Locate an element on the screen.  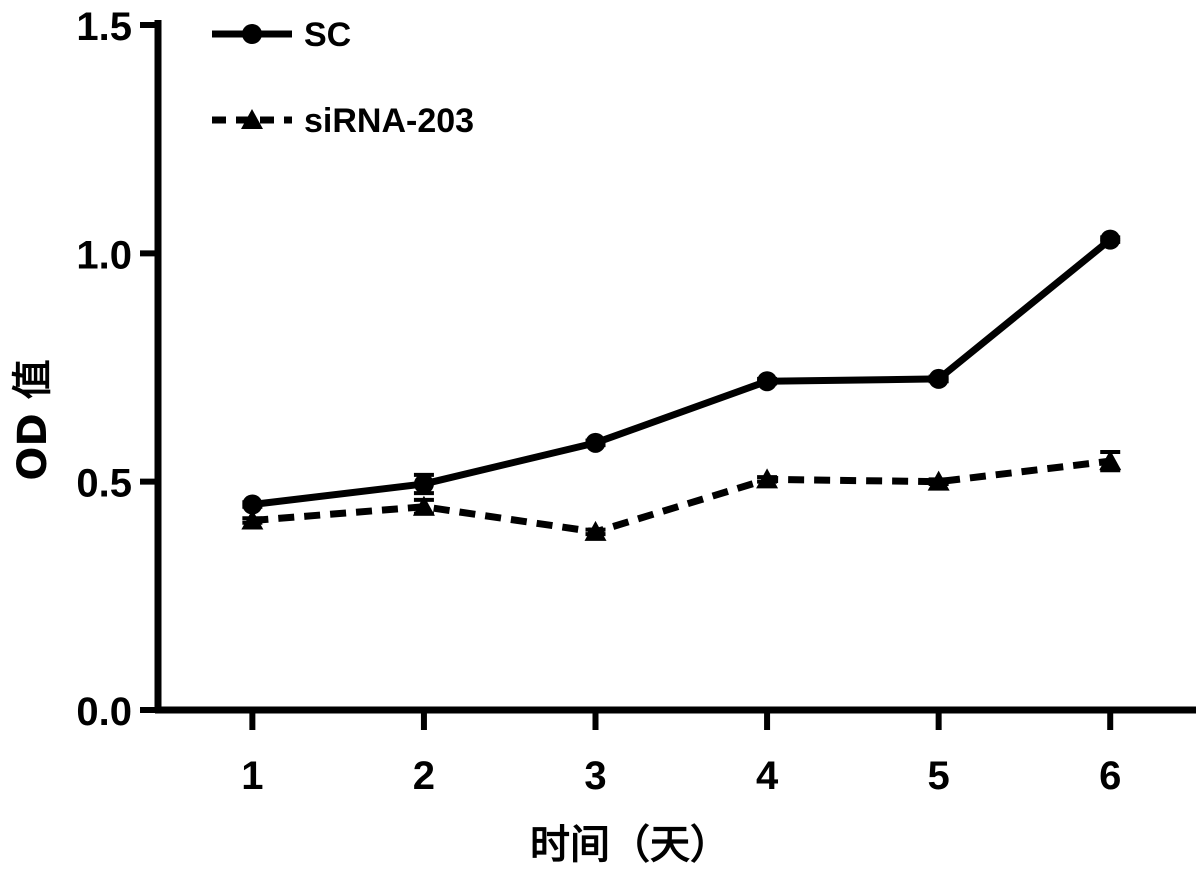
x-tick-label-3: 4 is located at coordinates (767, 776).